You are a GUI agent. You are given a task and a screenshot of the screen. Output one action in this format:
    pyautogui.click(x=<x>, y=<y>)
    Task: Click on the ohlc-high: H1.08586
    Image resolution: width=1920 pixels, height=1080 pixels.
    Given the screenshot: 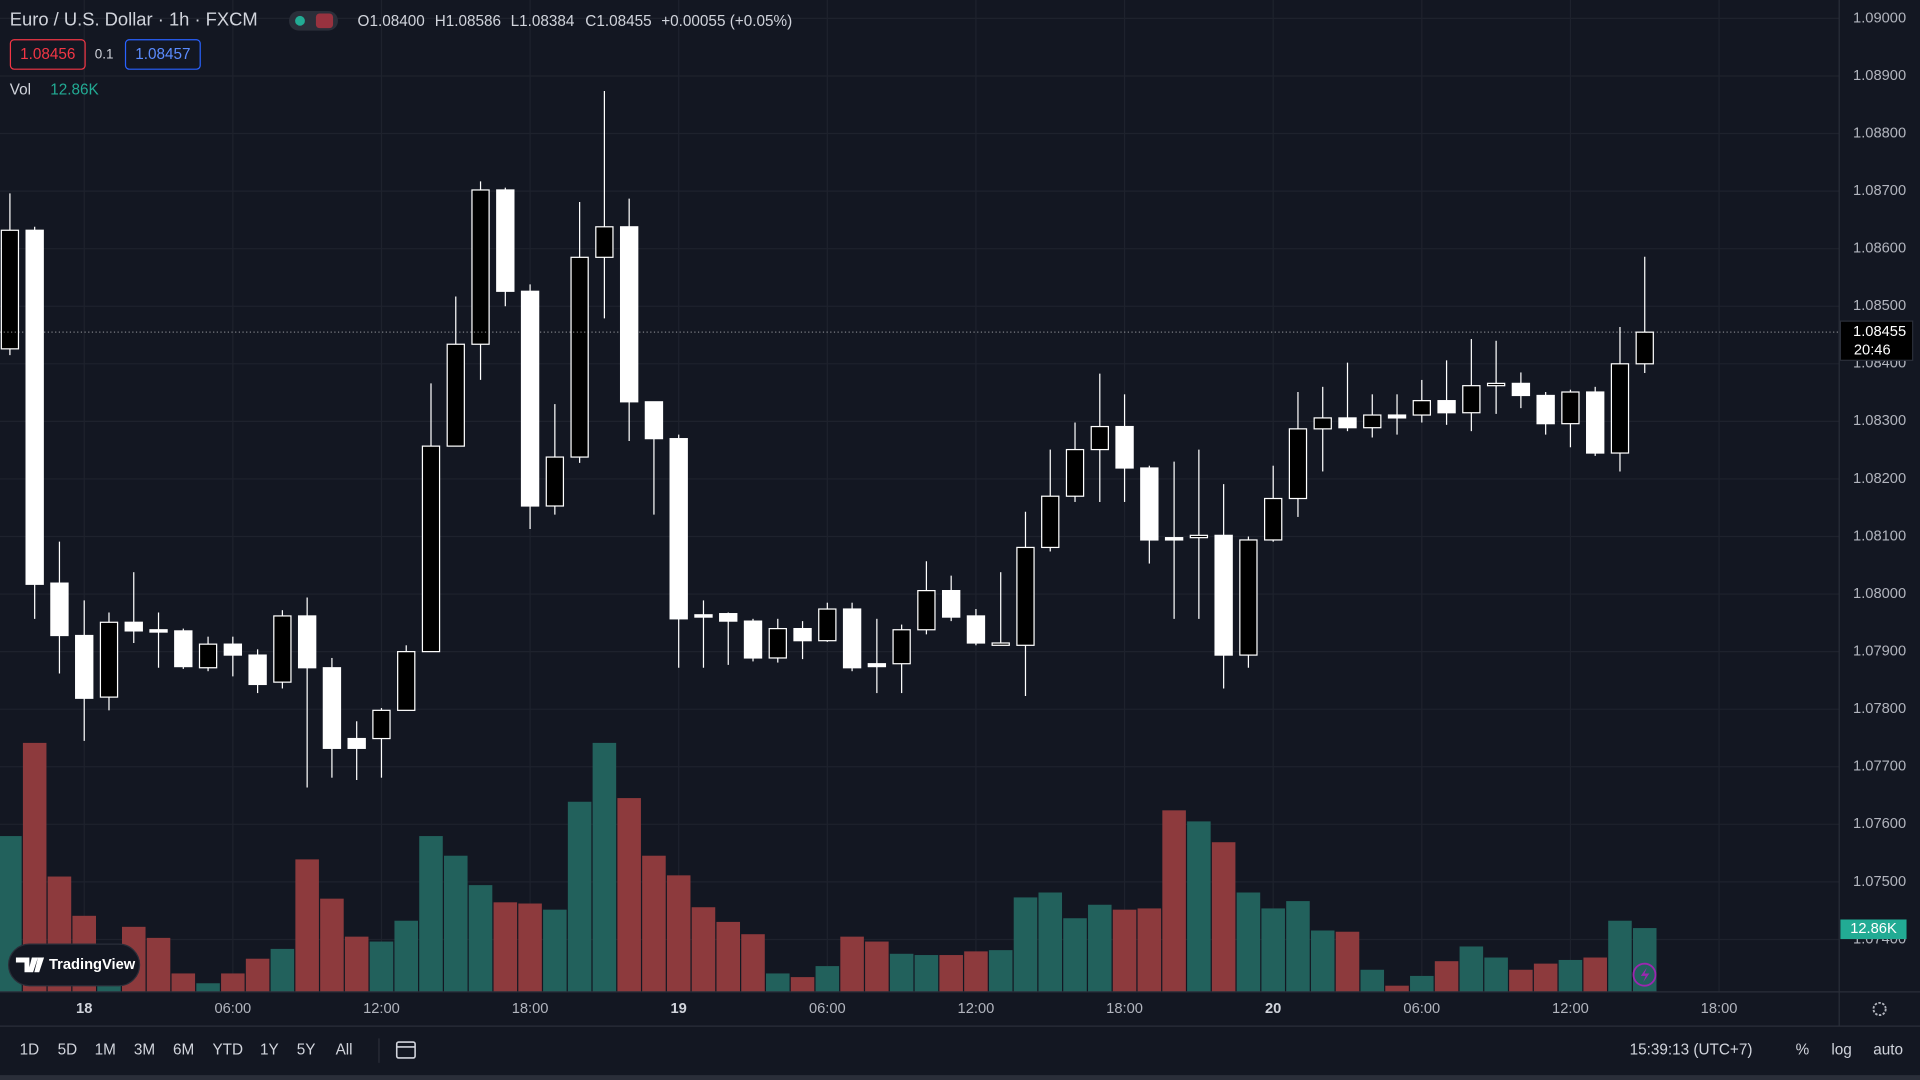 What is the action you would take?
    pyautogui.click(x=468, y=21)
    